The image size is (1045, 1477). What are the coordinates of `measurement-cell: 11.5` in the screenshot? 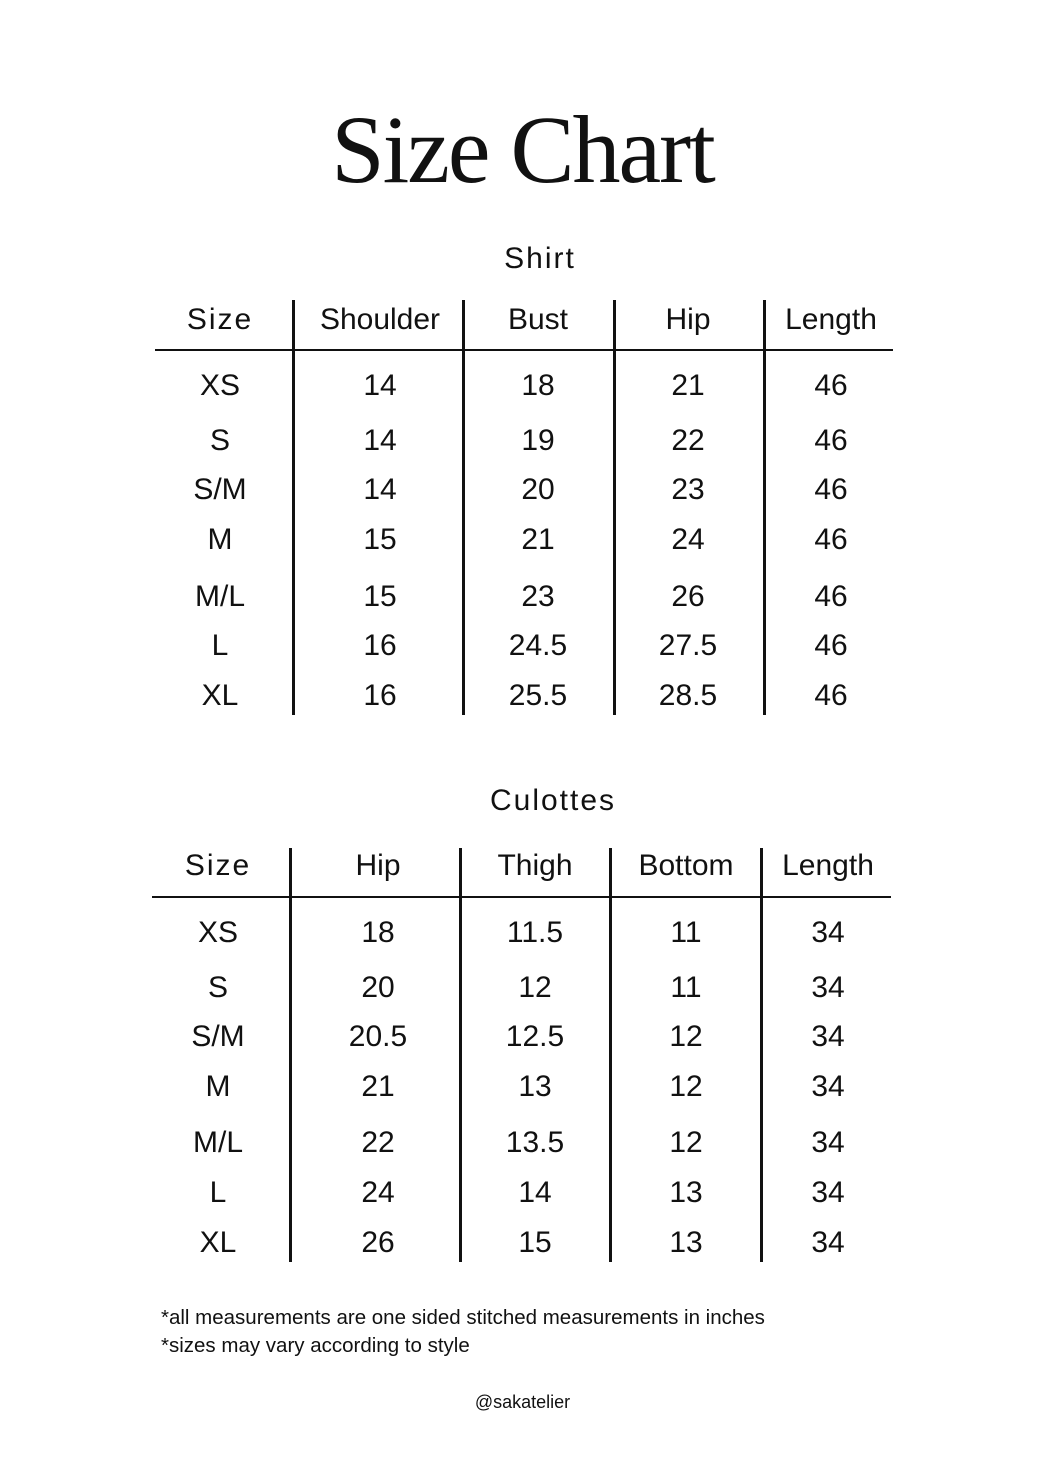 It's located at (535, 932).